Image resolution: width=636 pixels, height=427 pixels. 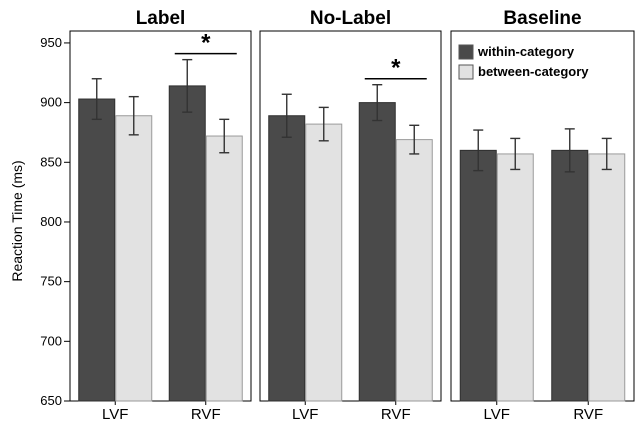 What do you see at coordinates (51, 400) in the screenshot?
I see `y-tick-label: 650` at bounding box center [51, 400].